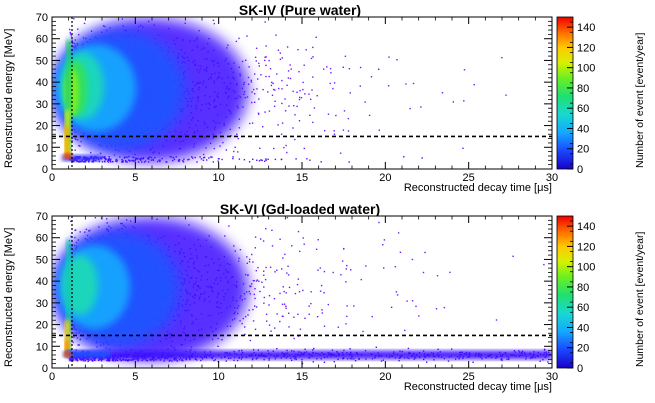 The image size is (655, 403). Describe the element at coordinates (42, 40) in the screenshot. I see `y-tick-label: 60` at that location.